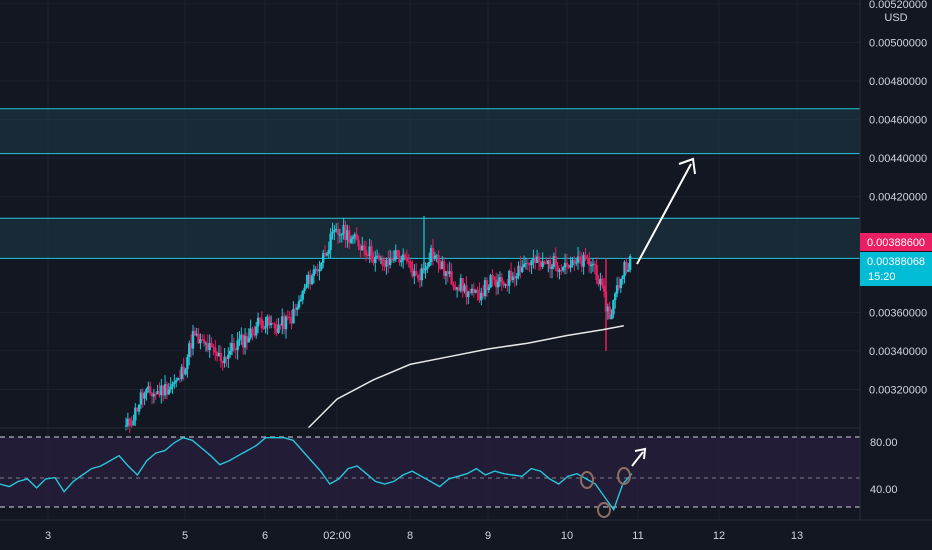 The width and height of the screenshot is (932, 550). What do you see at coordinates (337, 536) in the screenshot?
I see `time-tick-3: 02:00` at bounding box center [337, 536].